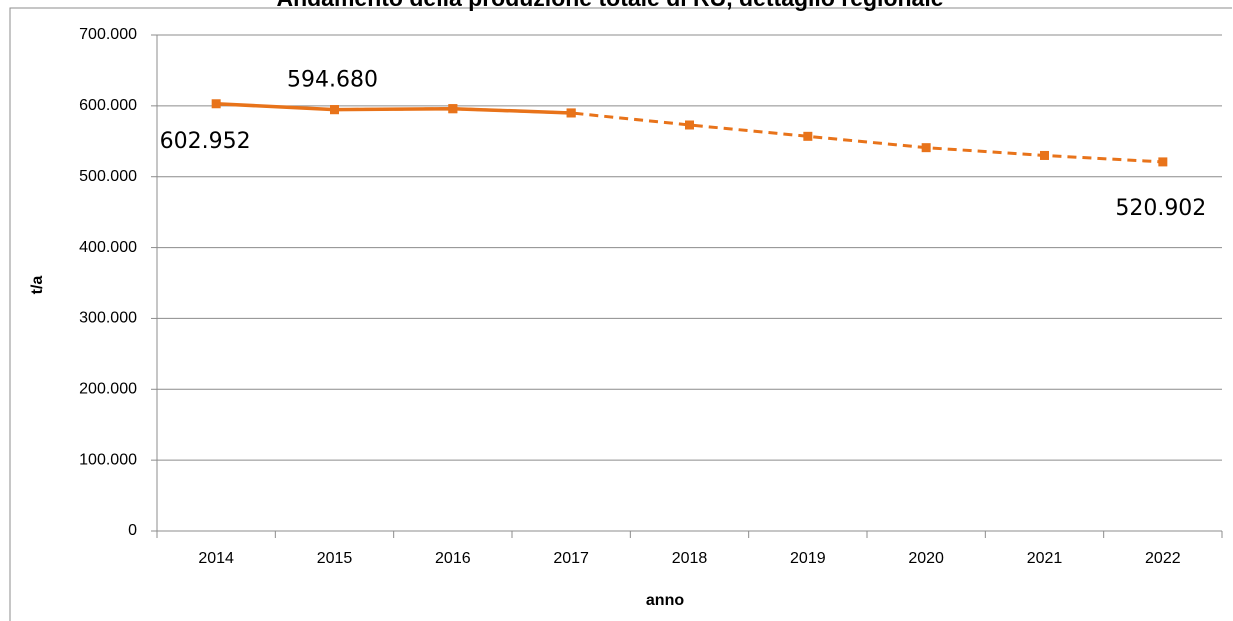  Describe the element at coordinates (205, 141) in the screenshot. I see `data-label: 602.952` at that location.